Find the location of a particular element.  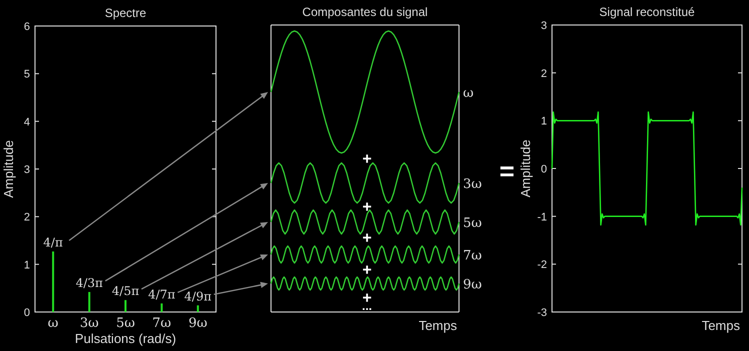

annotation: 4/7π is located at coordinates (162, 294).